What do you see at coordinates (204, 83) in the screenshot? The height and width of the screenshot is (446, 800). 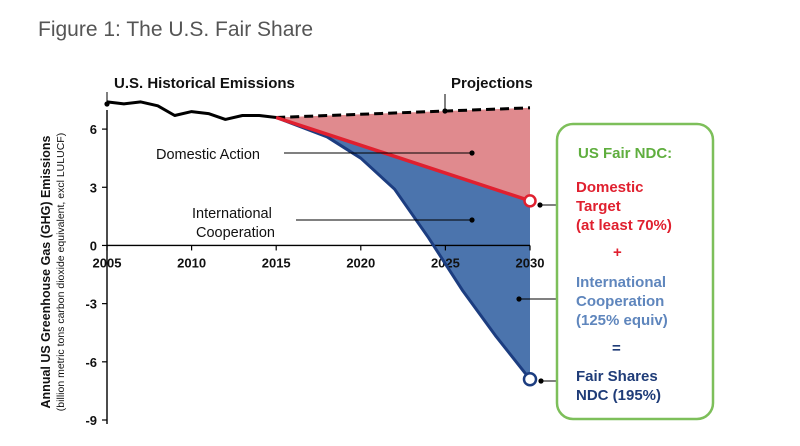 I see `historical-label: U.S. Historical Emissions` at bounding box center [204, 83].